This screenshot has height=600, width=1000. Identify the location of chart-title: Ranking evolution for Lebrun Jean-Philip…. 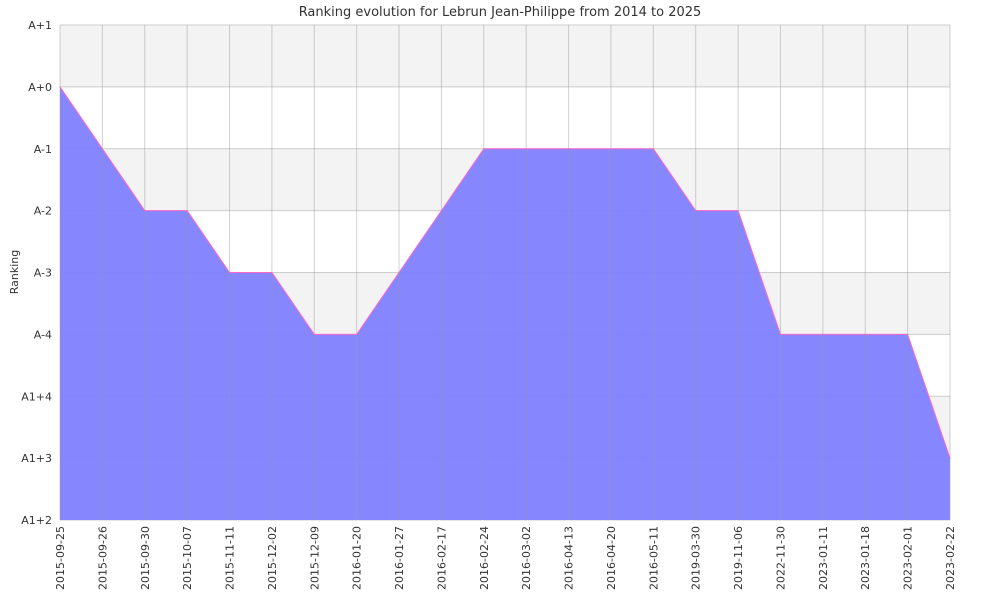
(500, 12).